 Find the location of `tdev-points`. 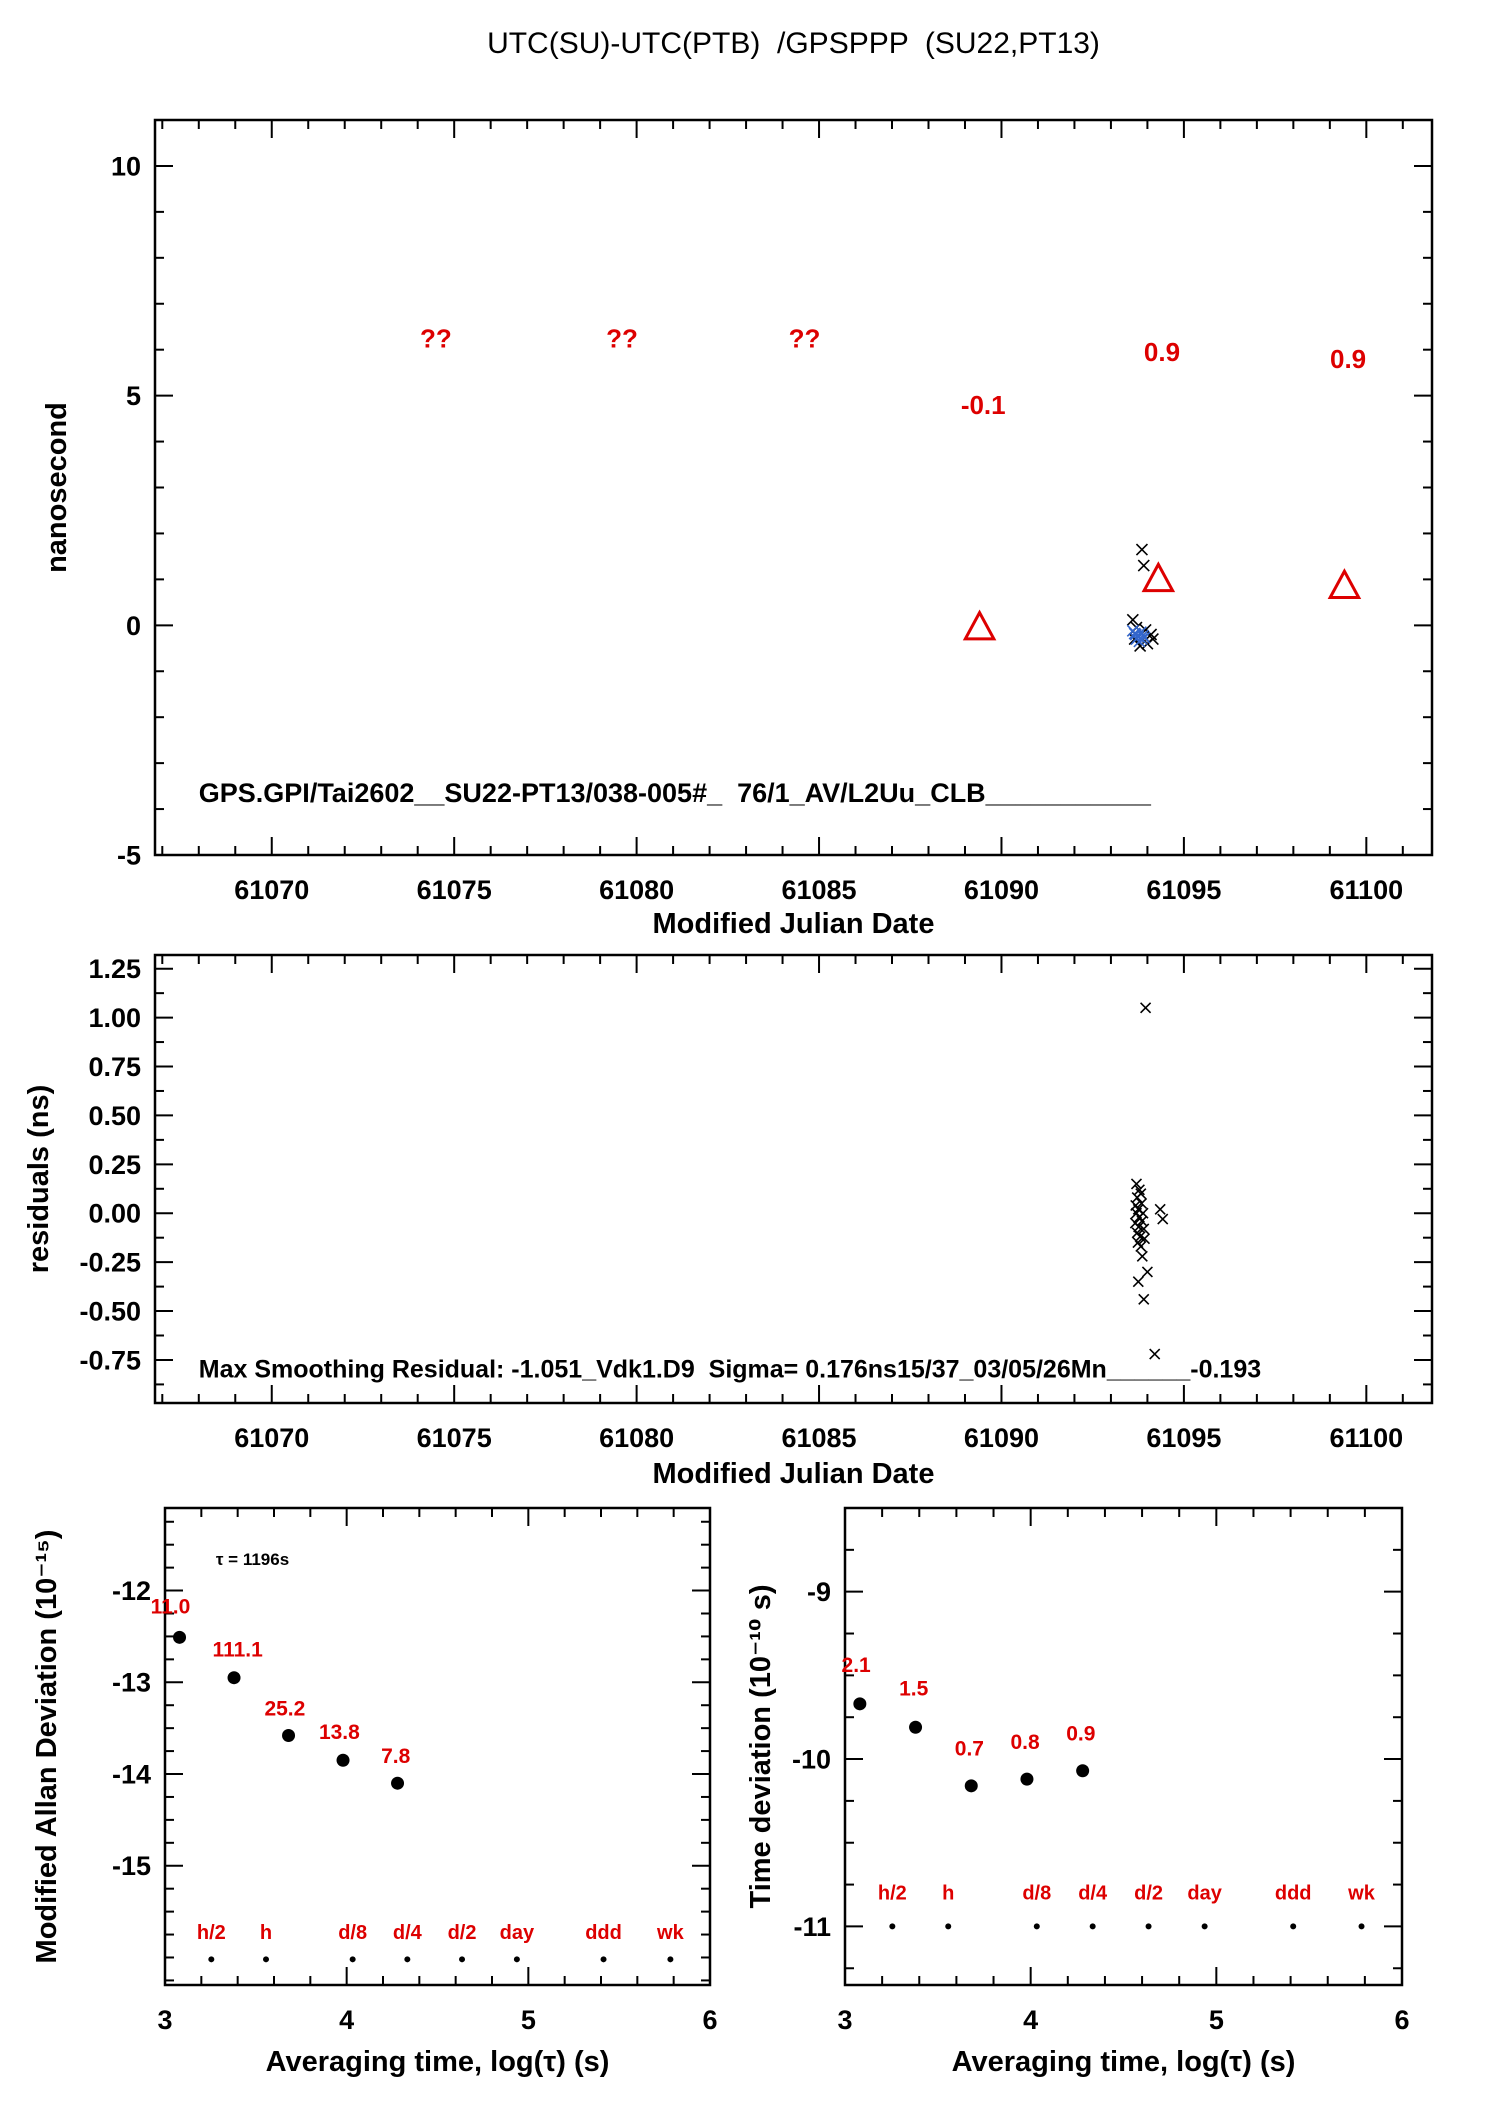

tdev-points is located at coordinates (971, 1745).